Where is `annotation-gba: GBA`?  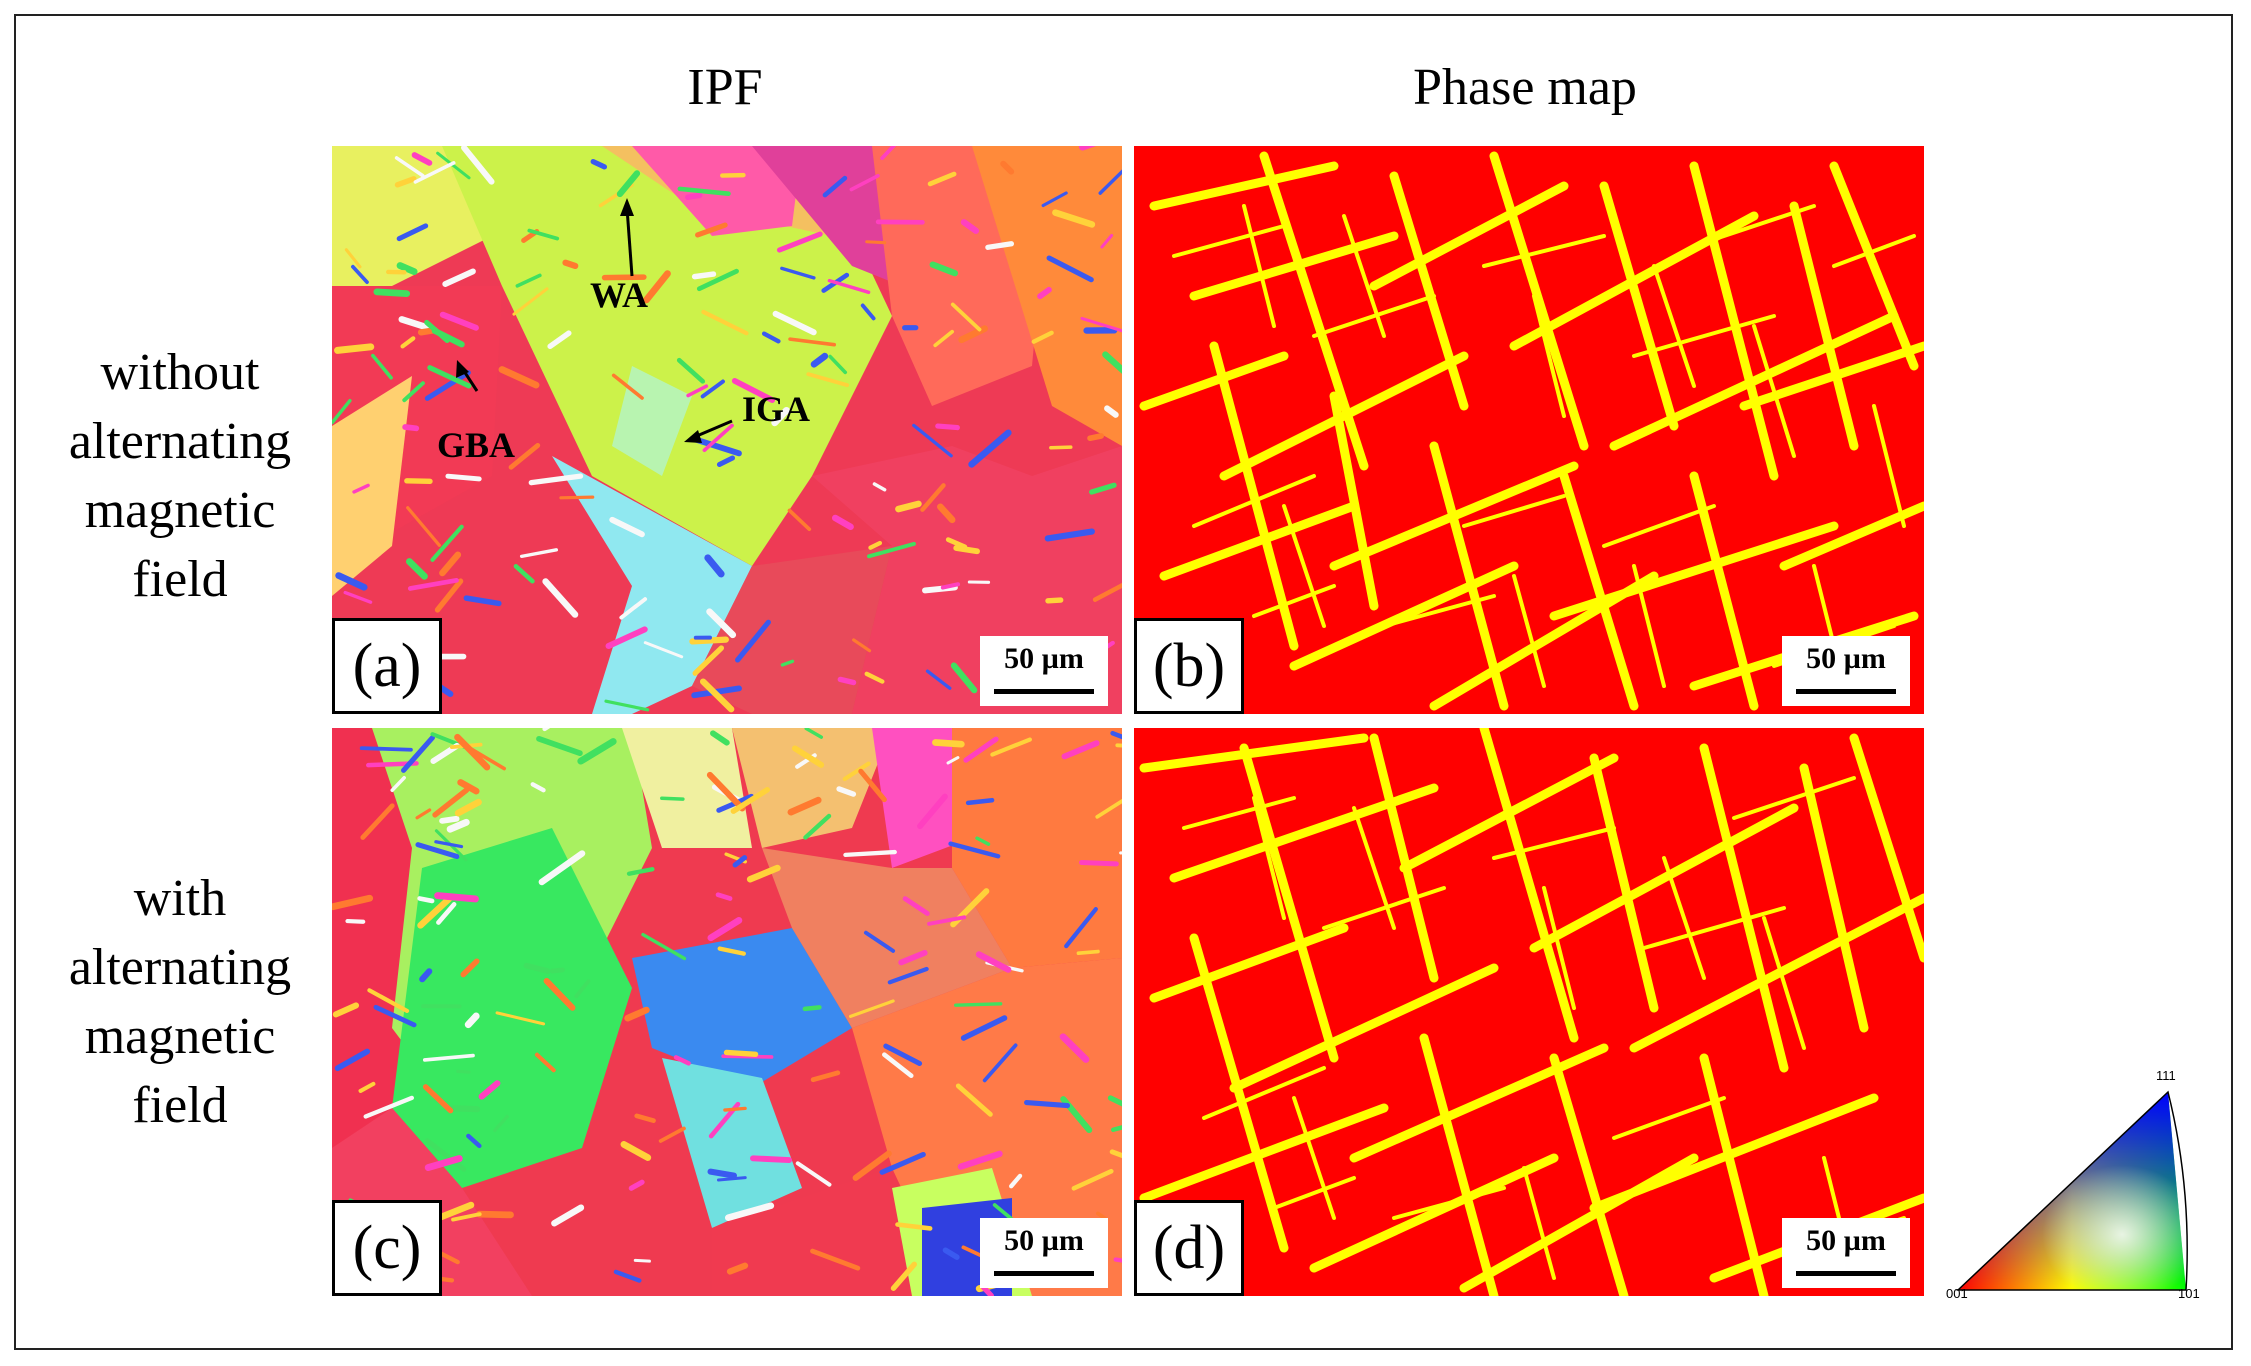
annotation-gba: GBA is located at coordinates (476, 445).